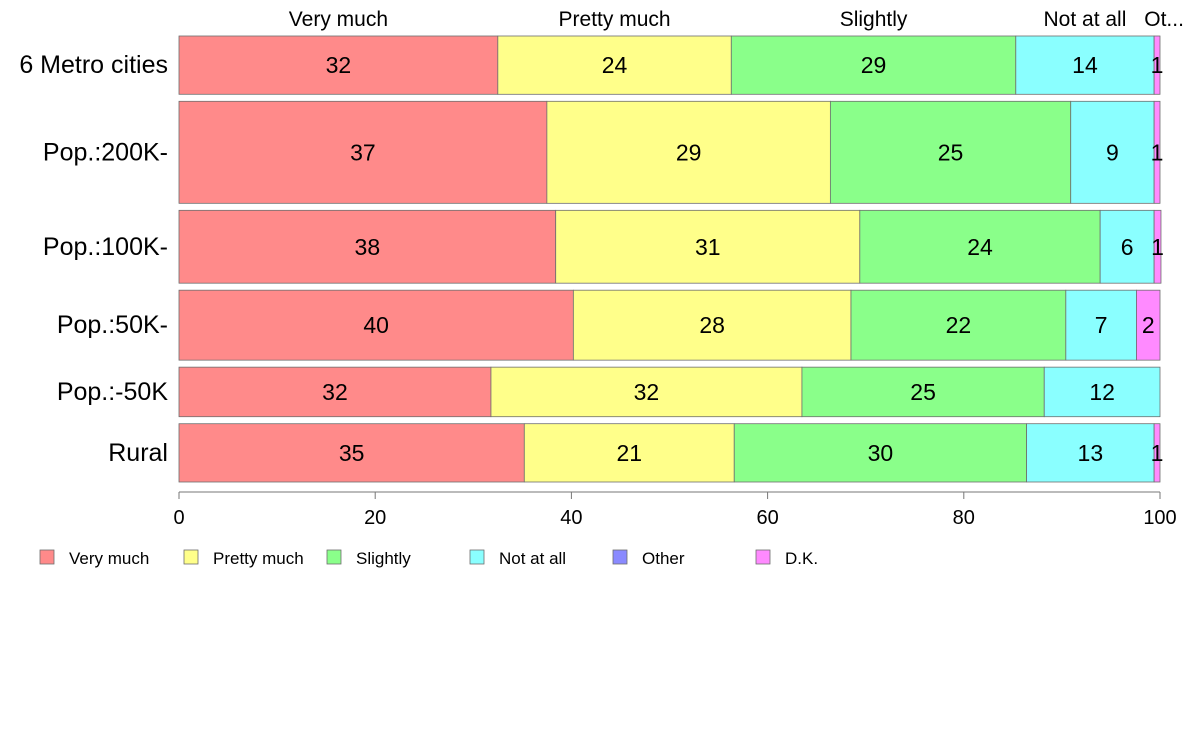 The height and width of the screenshot is (736, 1188). I want to click on legend-swatch-other, so click(620, 557).